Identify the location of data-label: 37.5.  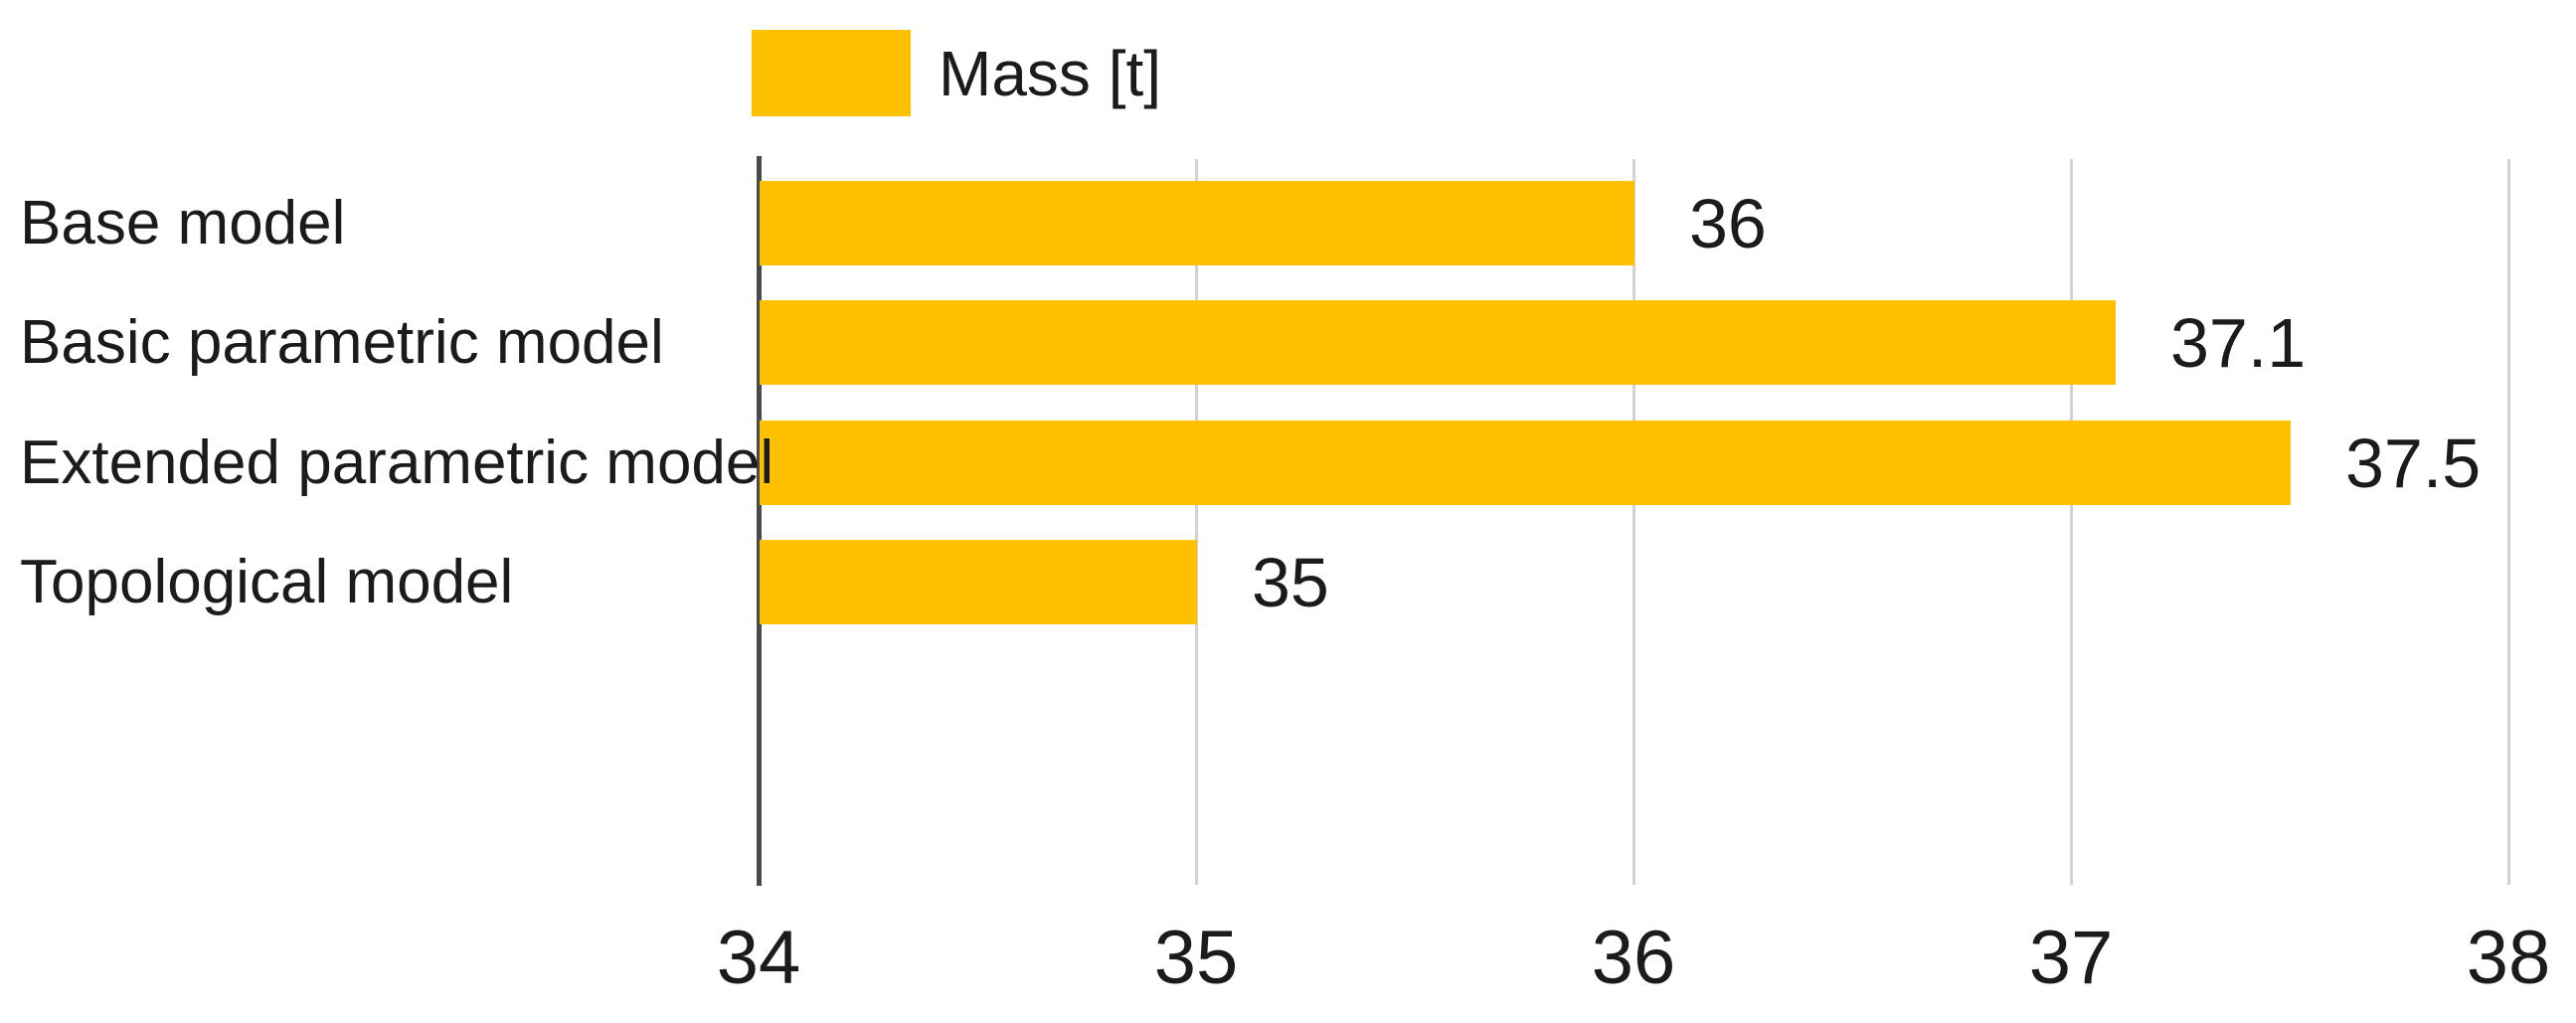
(2413, 463).